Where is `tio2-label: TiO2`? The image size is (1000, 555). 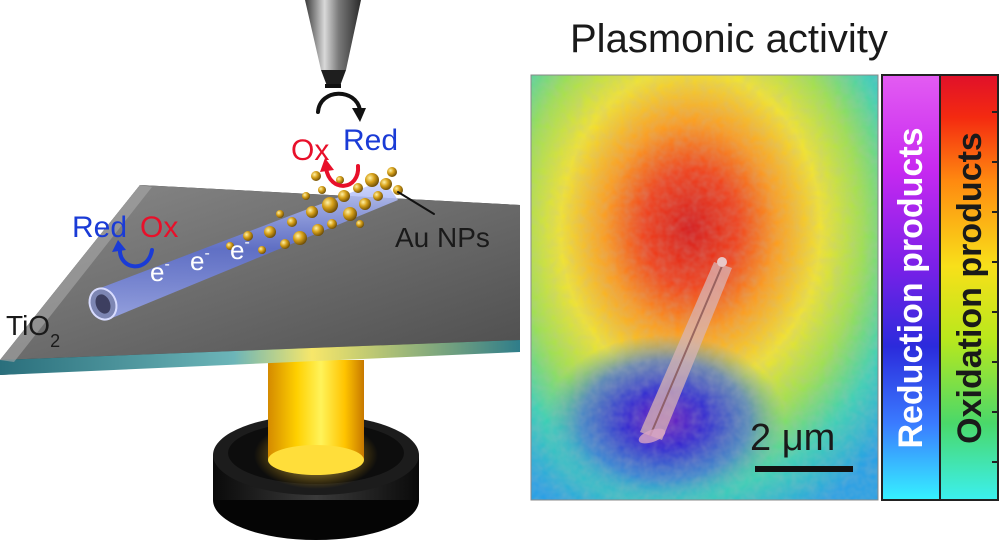 tio2-label: TiO2 is located at coordinates (33, 330).